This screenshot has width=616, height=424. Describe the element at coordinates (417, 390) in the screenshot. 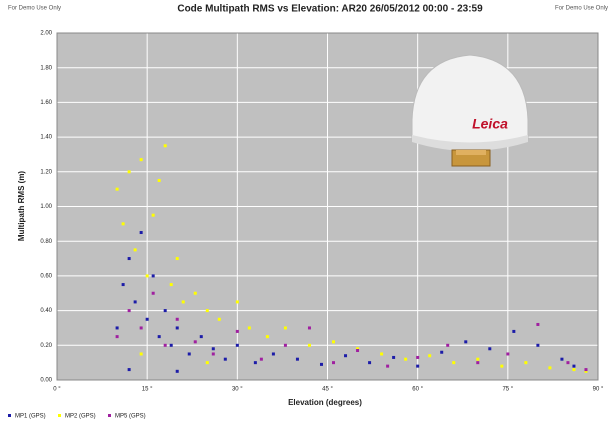

I see `x-tick-label: 60 °` at that location.